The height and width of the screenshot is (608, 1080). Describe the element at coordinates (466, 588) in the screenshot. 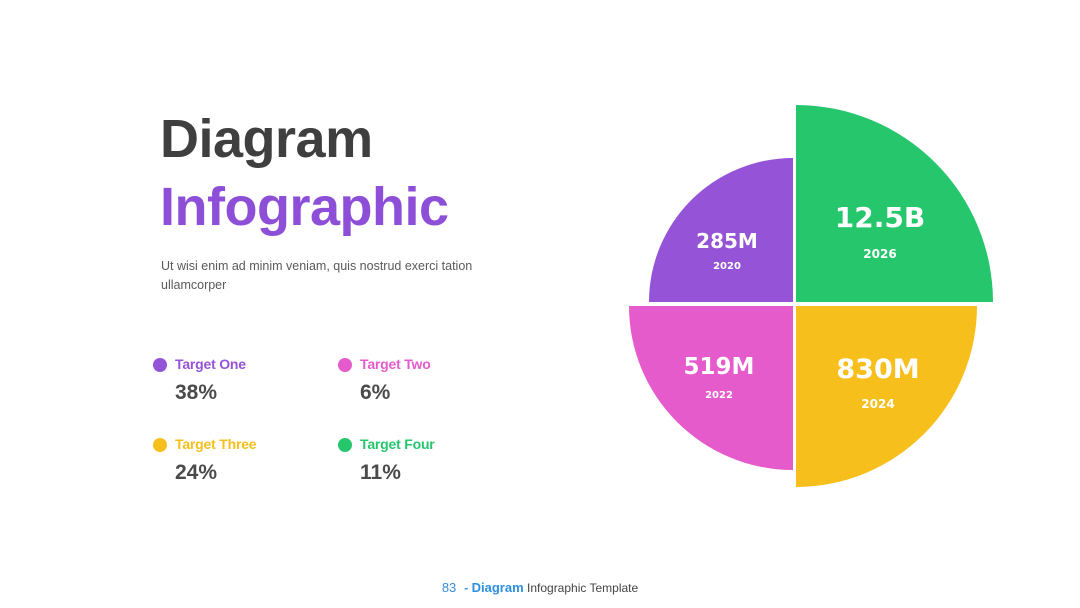

I see `footer-dash: -` at that location.